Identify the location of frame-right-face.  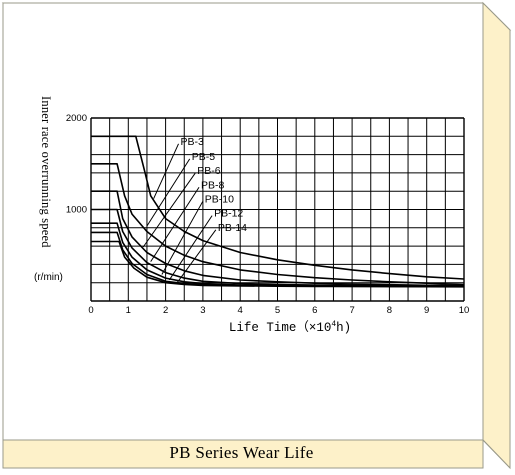
(496, 235).